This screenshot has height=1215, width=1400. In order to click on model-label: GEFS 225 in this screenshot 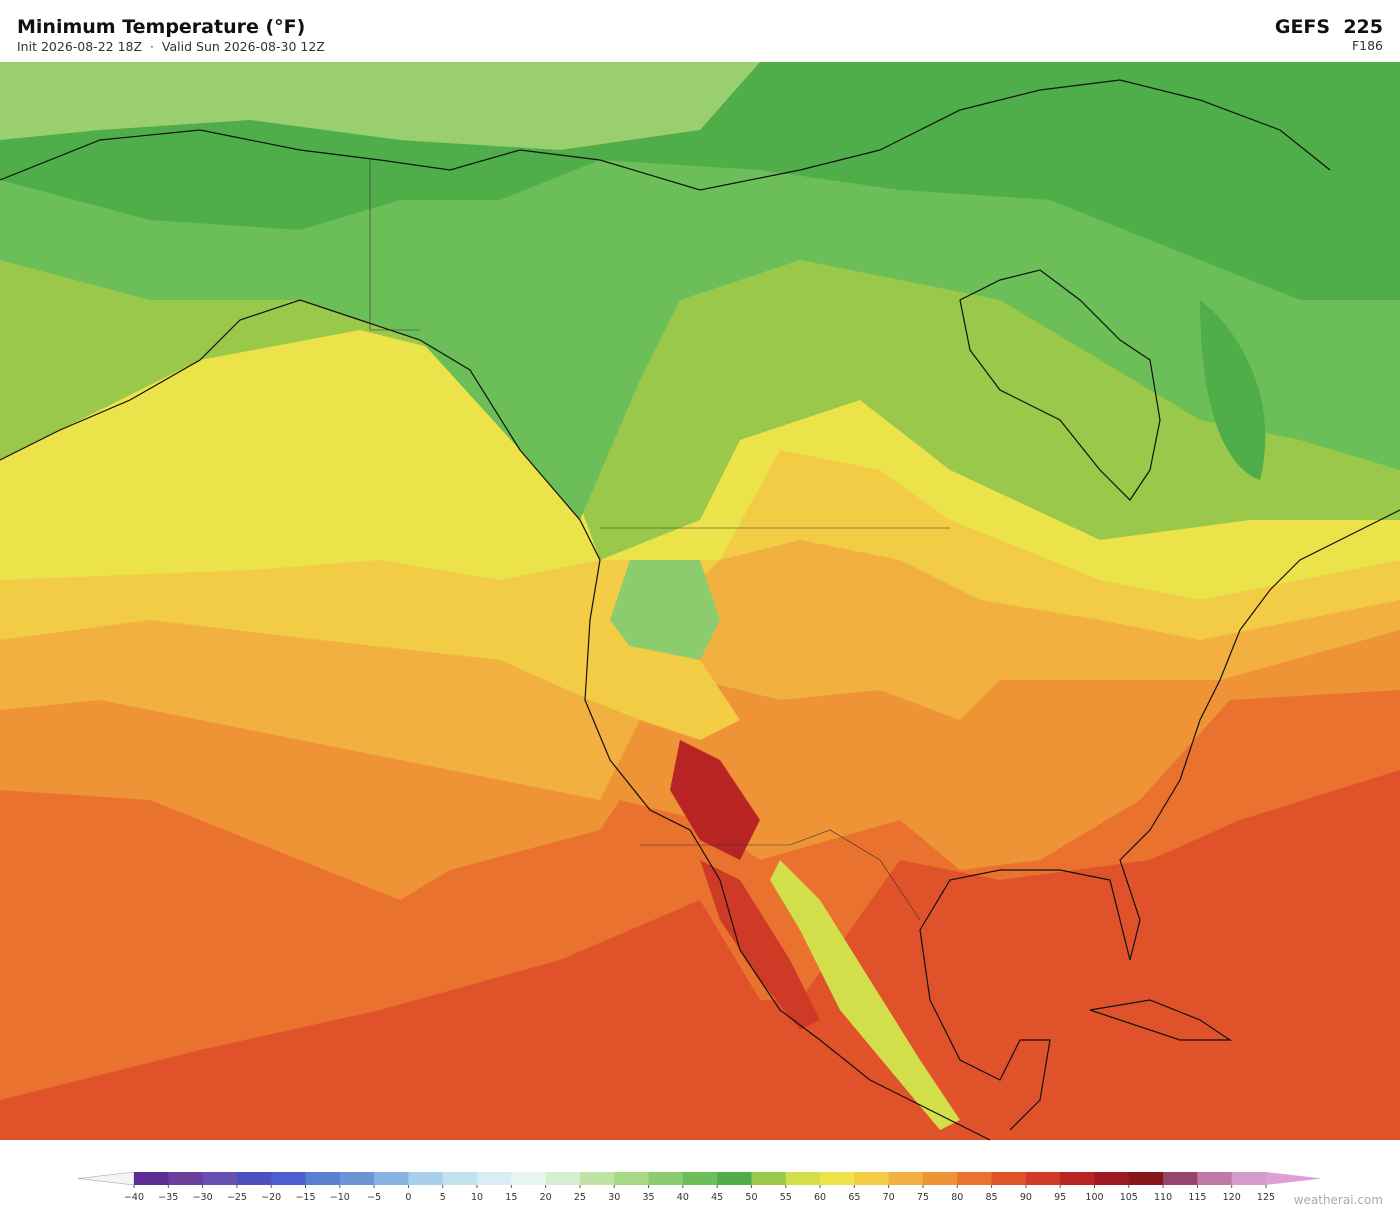, I will do `click(1328, 27)`.